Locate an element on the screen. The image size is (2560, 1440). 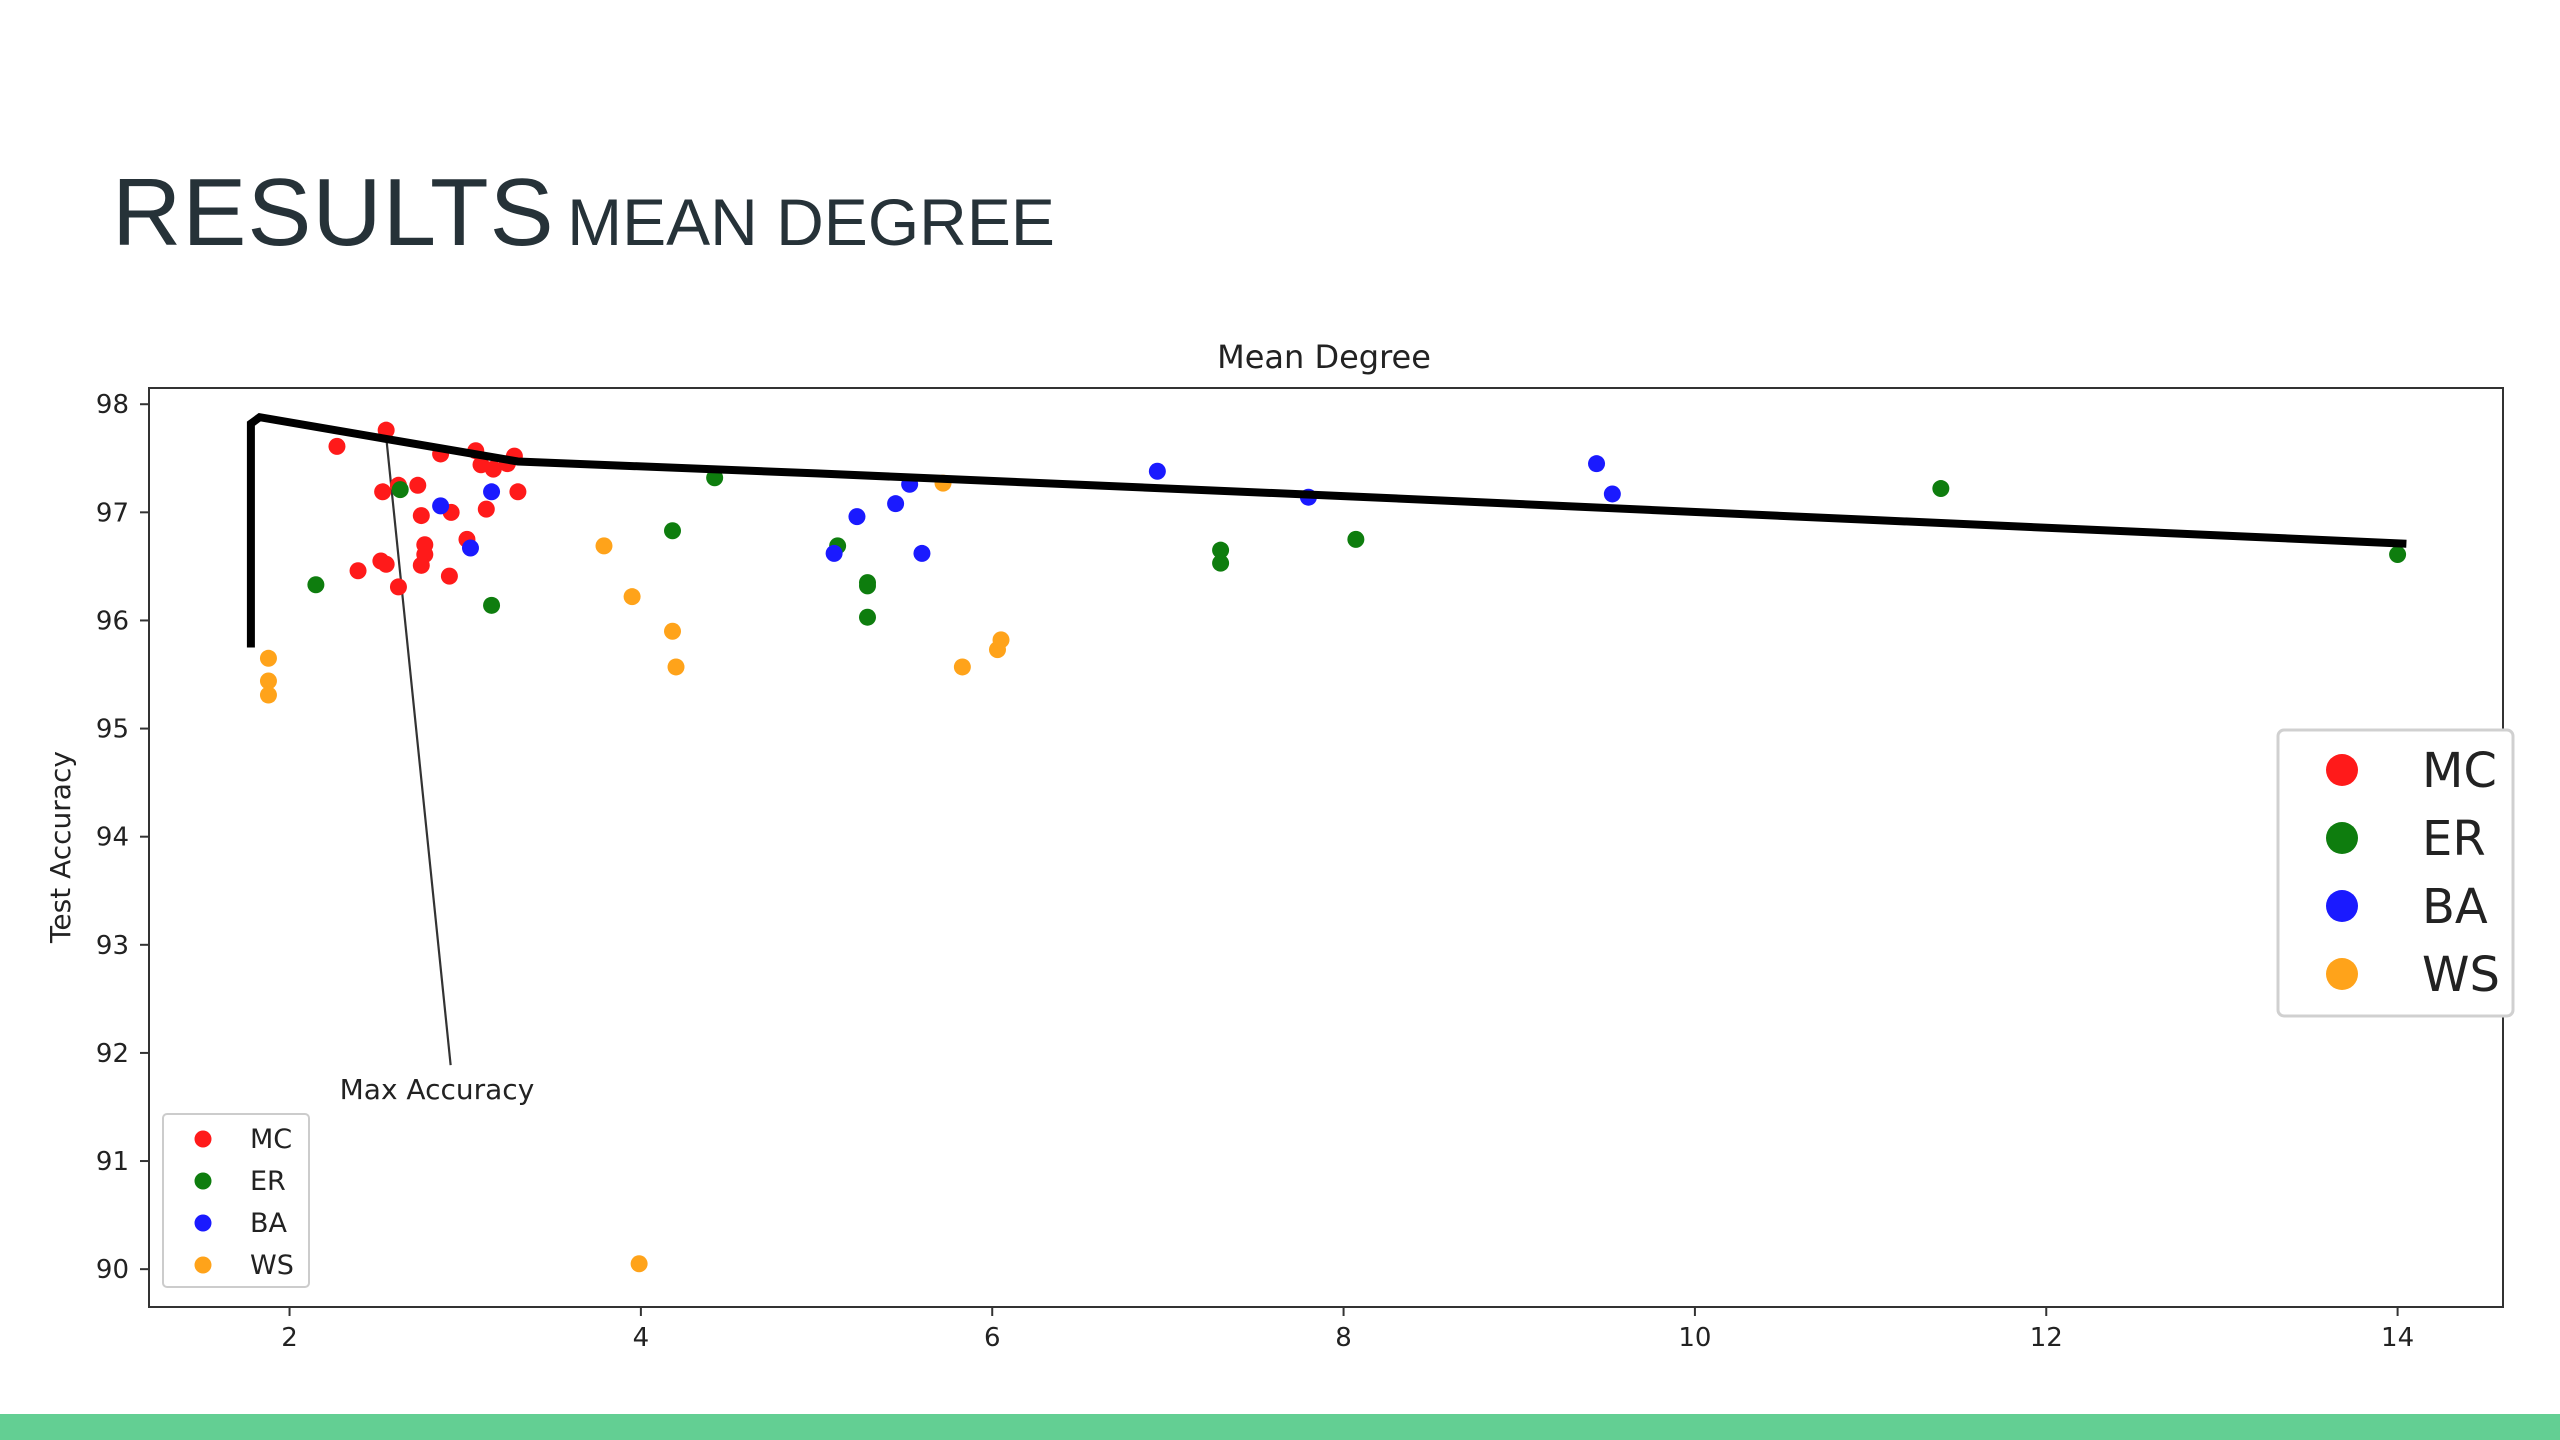
legend-label-er: ER is located at coordinates (268, 1181).